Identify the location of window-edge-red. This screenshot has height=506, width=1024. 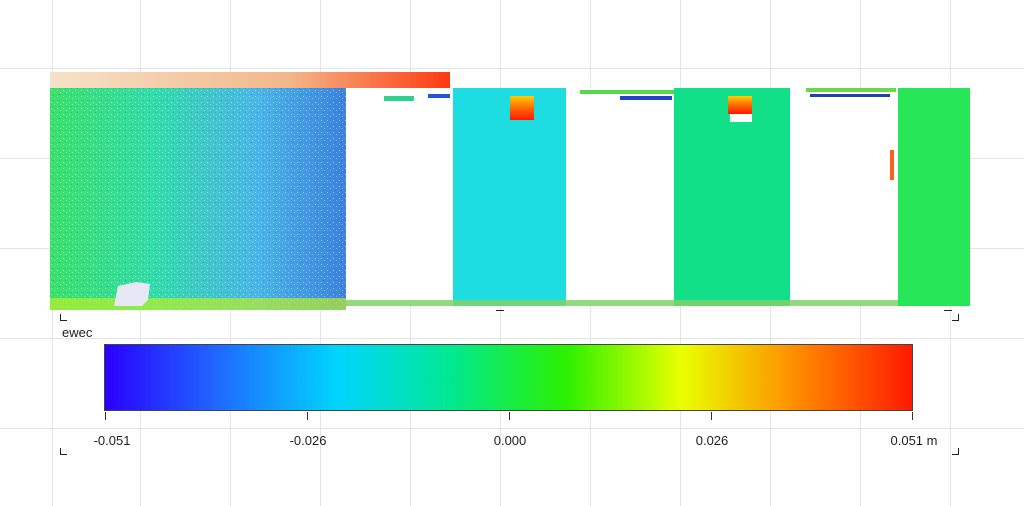
(892, 165).